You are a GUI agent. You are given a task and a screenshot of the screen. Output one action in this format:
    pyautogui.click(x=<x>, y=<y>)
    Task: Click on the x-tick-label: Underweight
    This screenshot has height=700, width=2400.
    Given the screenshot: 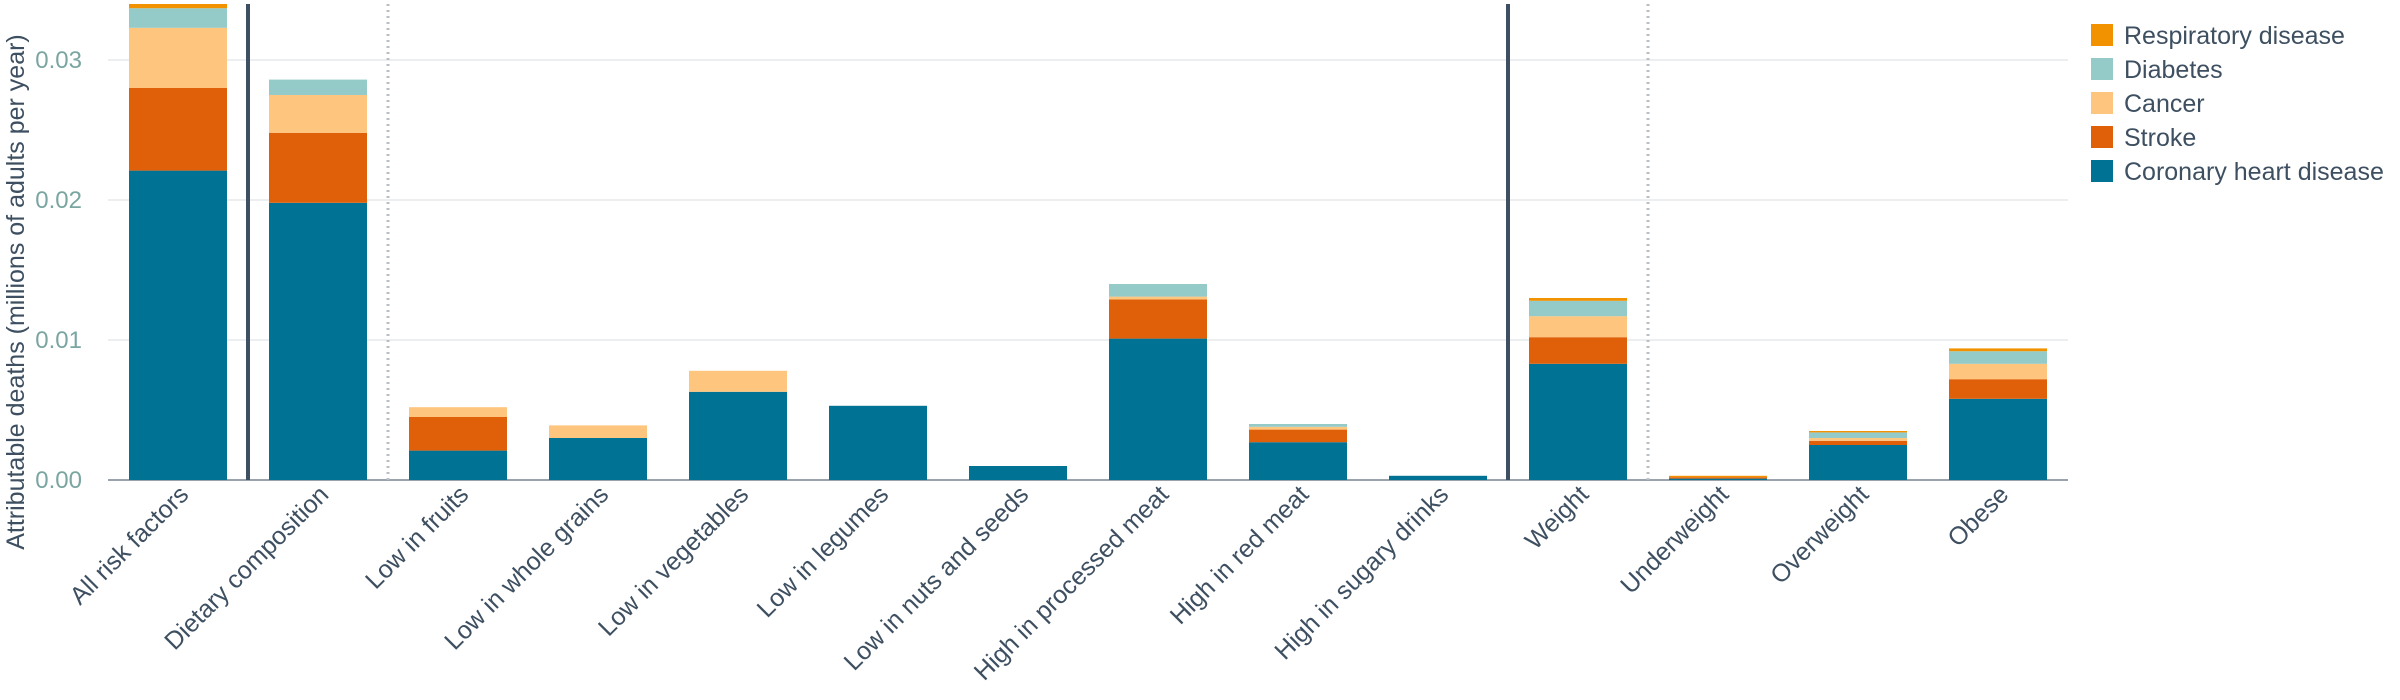 What is the action you would take?
    pyautogui.click(x=1674, y=539)
    